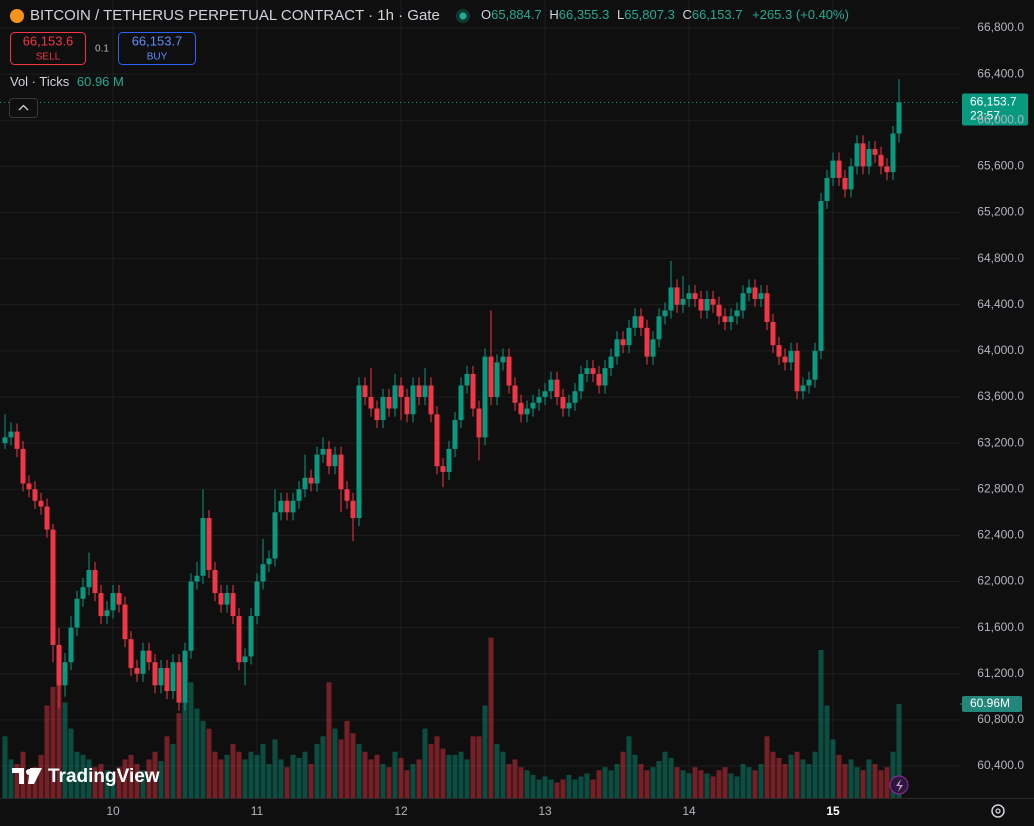 The height and width of the screenshot is (826, 1034). I want to click on y-tick-label: 66,800.0, so click(1000, 27).